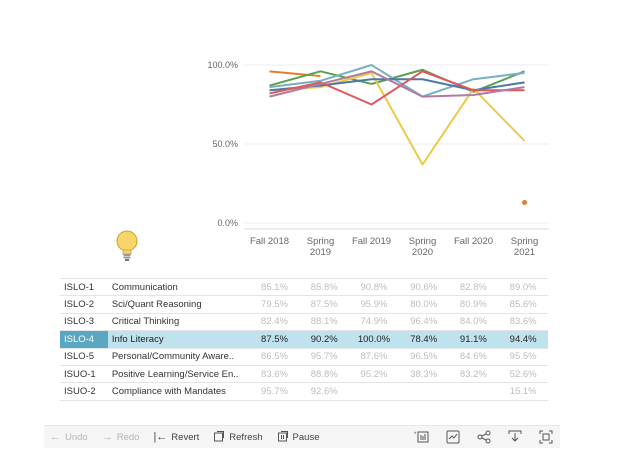 This screenshot has height=476, width=617. Describe the element at coordinates (374, 304) in the screenshot. I see `outcome-value: 95.9%` at that location.